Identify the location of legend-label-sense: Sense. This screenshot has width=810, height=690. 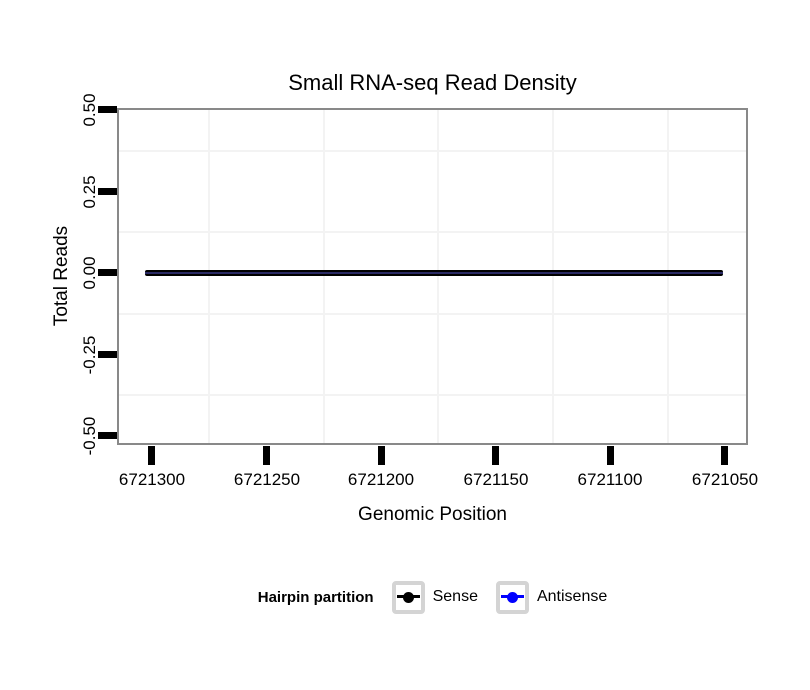
(455, 596).